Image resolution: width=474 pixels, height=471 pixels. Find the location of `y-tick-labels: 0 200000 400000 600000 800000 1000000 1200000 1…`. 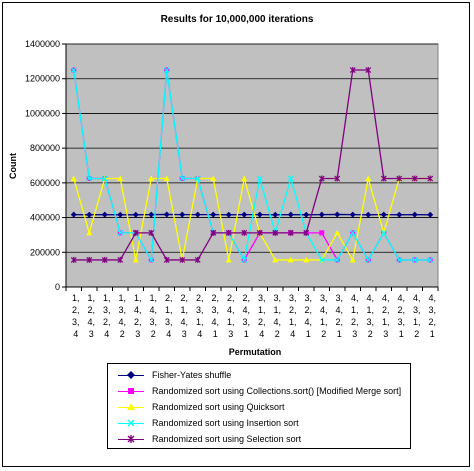

y-tick-labels: 0 200000 400000 600000 800000 1000000 1200000 1… is located at coordinates (45, 165).